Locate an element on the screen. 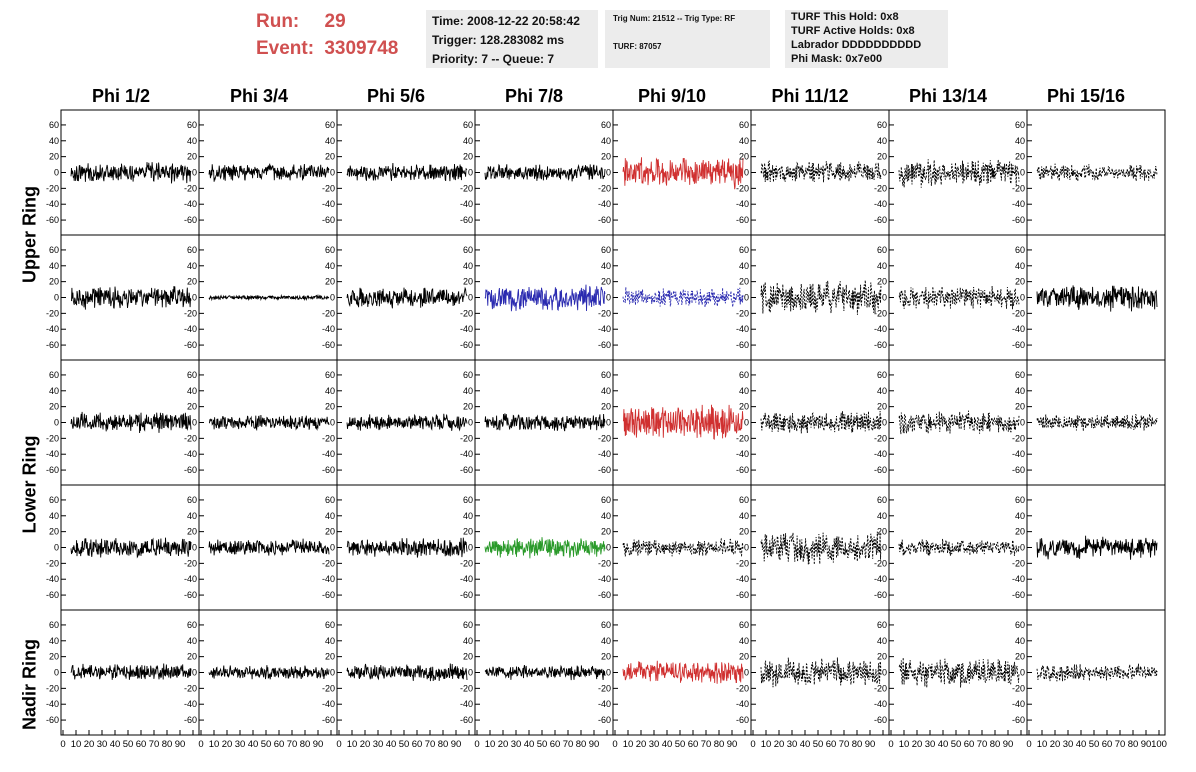 This screenshot has height=772, width=1196. turf-text: TURF: 87057 is located at coordinates (637, 46).